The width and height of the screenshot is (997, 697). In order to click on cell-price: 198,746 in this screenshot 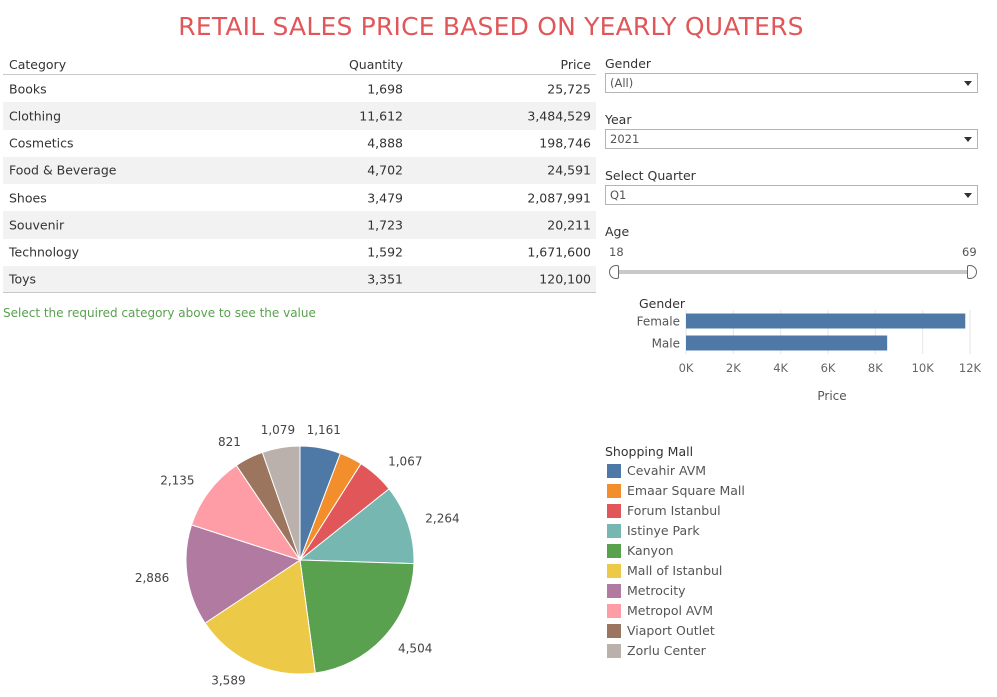, I will do `click(565, 143)`.